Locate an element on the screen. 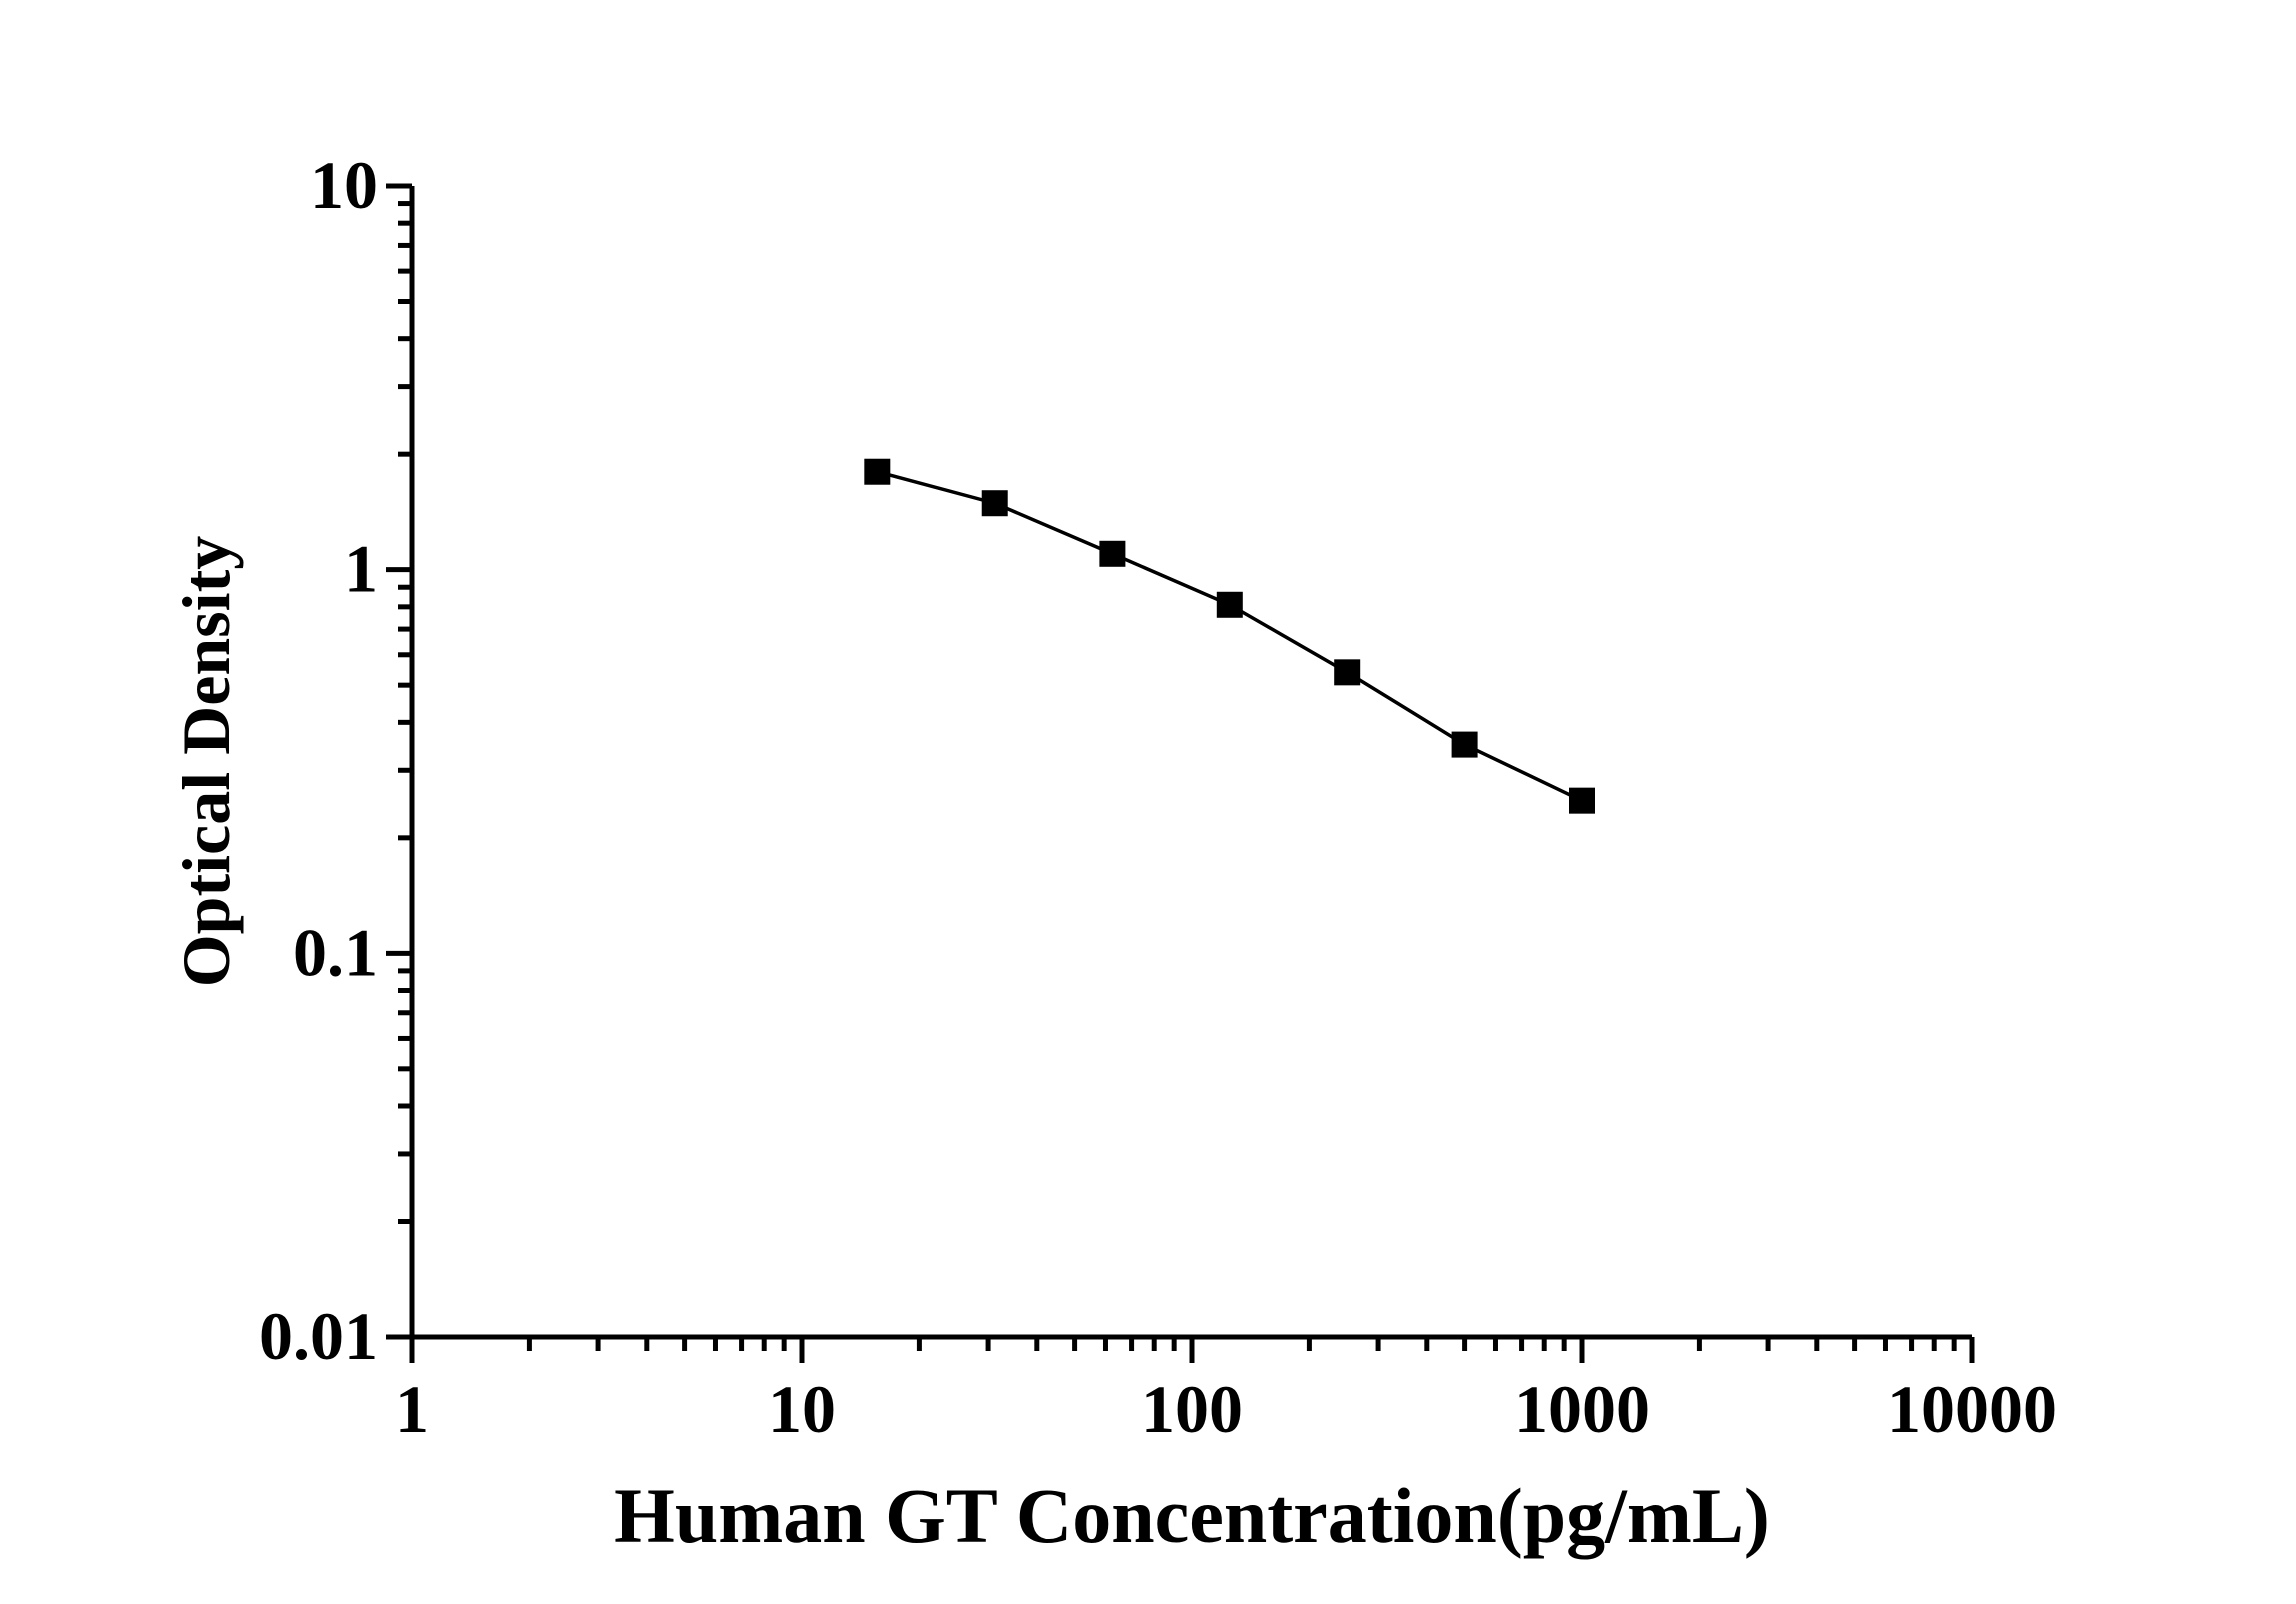 This screenshot has height=1604, width=2296. x-tick-label: 100 is located at coordinates (1192, 1409).